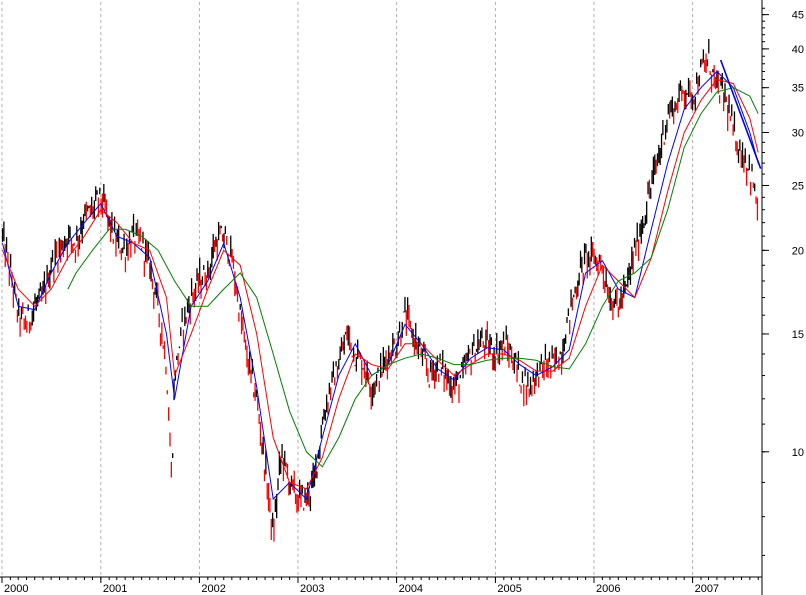  What do you see at coordinates (798, 251) in the screenshot?
I see `y-tick-label: 20` at bounding box center [798, 251].